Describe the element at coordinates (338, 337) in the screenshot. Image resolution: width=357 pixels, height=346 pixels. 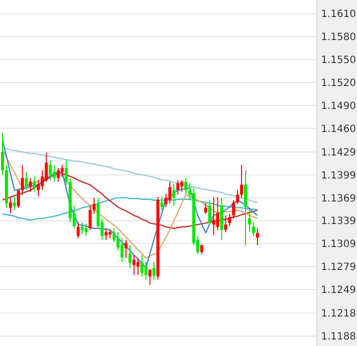
I see `y-tick-label: 1.1188` at that location.